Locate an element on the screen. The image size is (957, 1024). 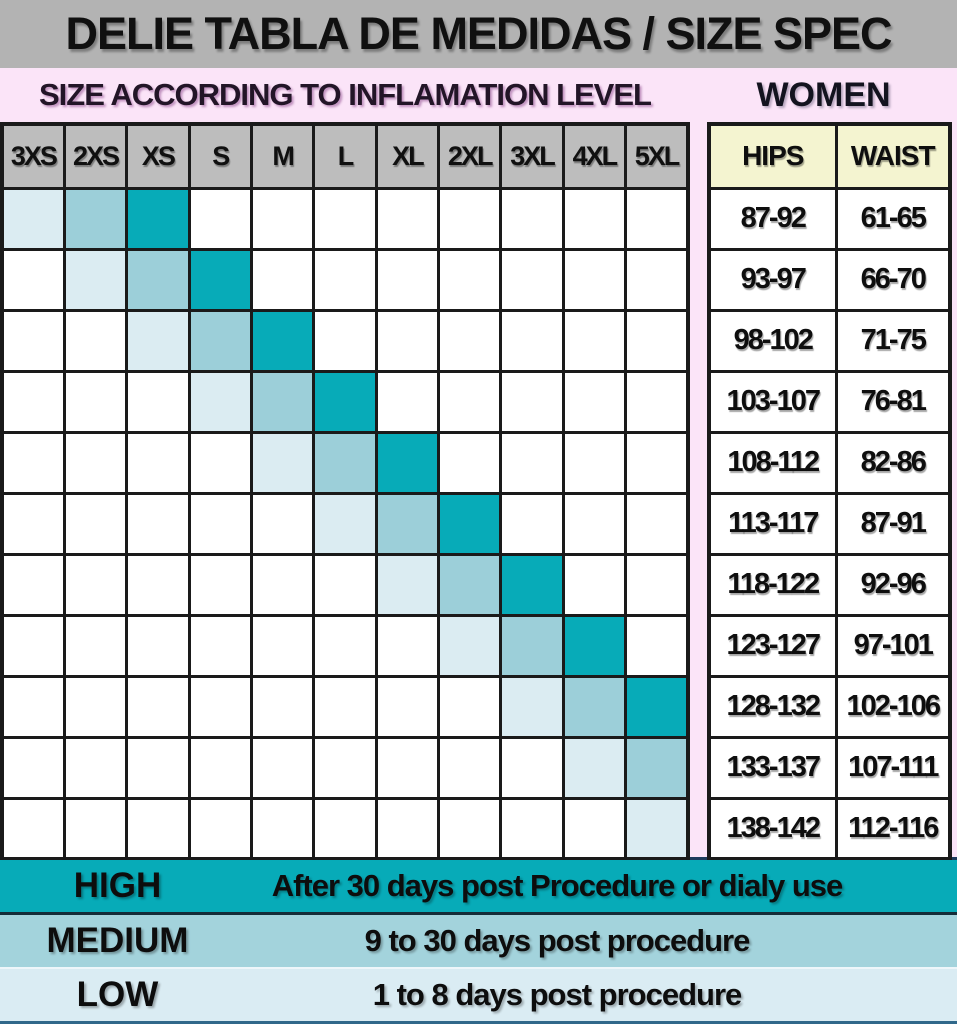
high-level-cell-l is located at coordinates (345, 401).